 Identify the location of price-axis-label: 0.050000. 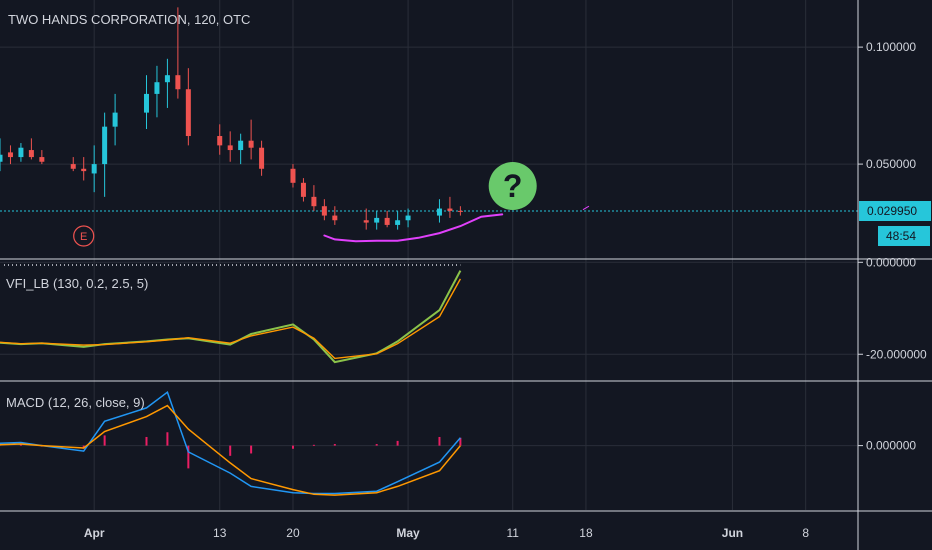
(891, 164).